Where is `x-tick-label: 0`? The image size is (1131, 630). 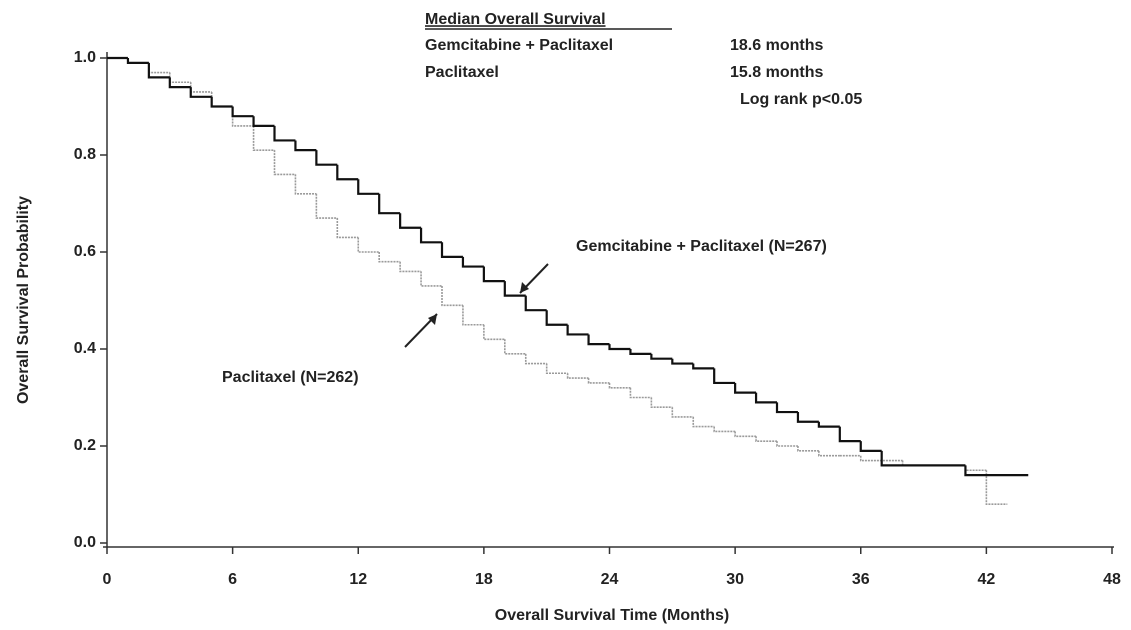 x-tick-label: 0 is located at coordinates (107, 579).